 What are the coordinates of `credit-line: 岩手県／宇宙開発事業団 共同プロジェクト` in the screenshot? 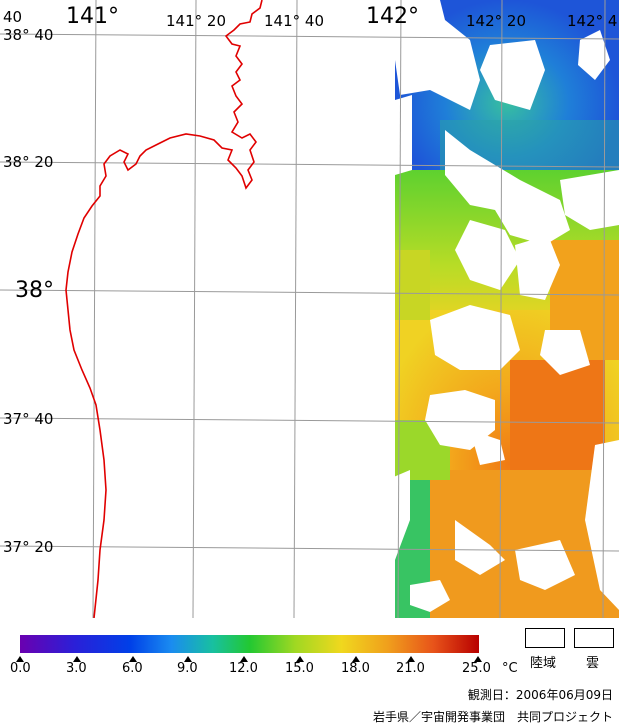 It's located at (492, 717).